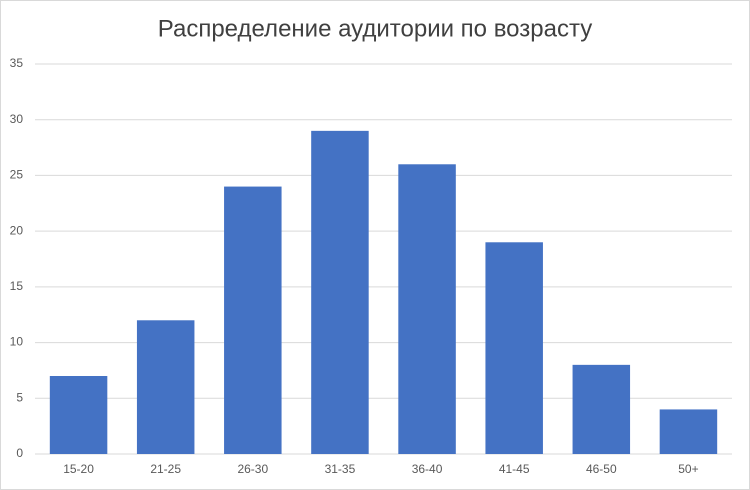 Image resolution: width=750 pixels, height=490 pixels. Describe the element at coordinates (427, 469) in the screenshot. I see `x-tick-label: 36-40` at that location.